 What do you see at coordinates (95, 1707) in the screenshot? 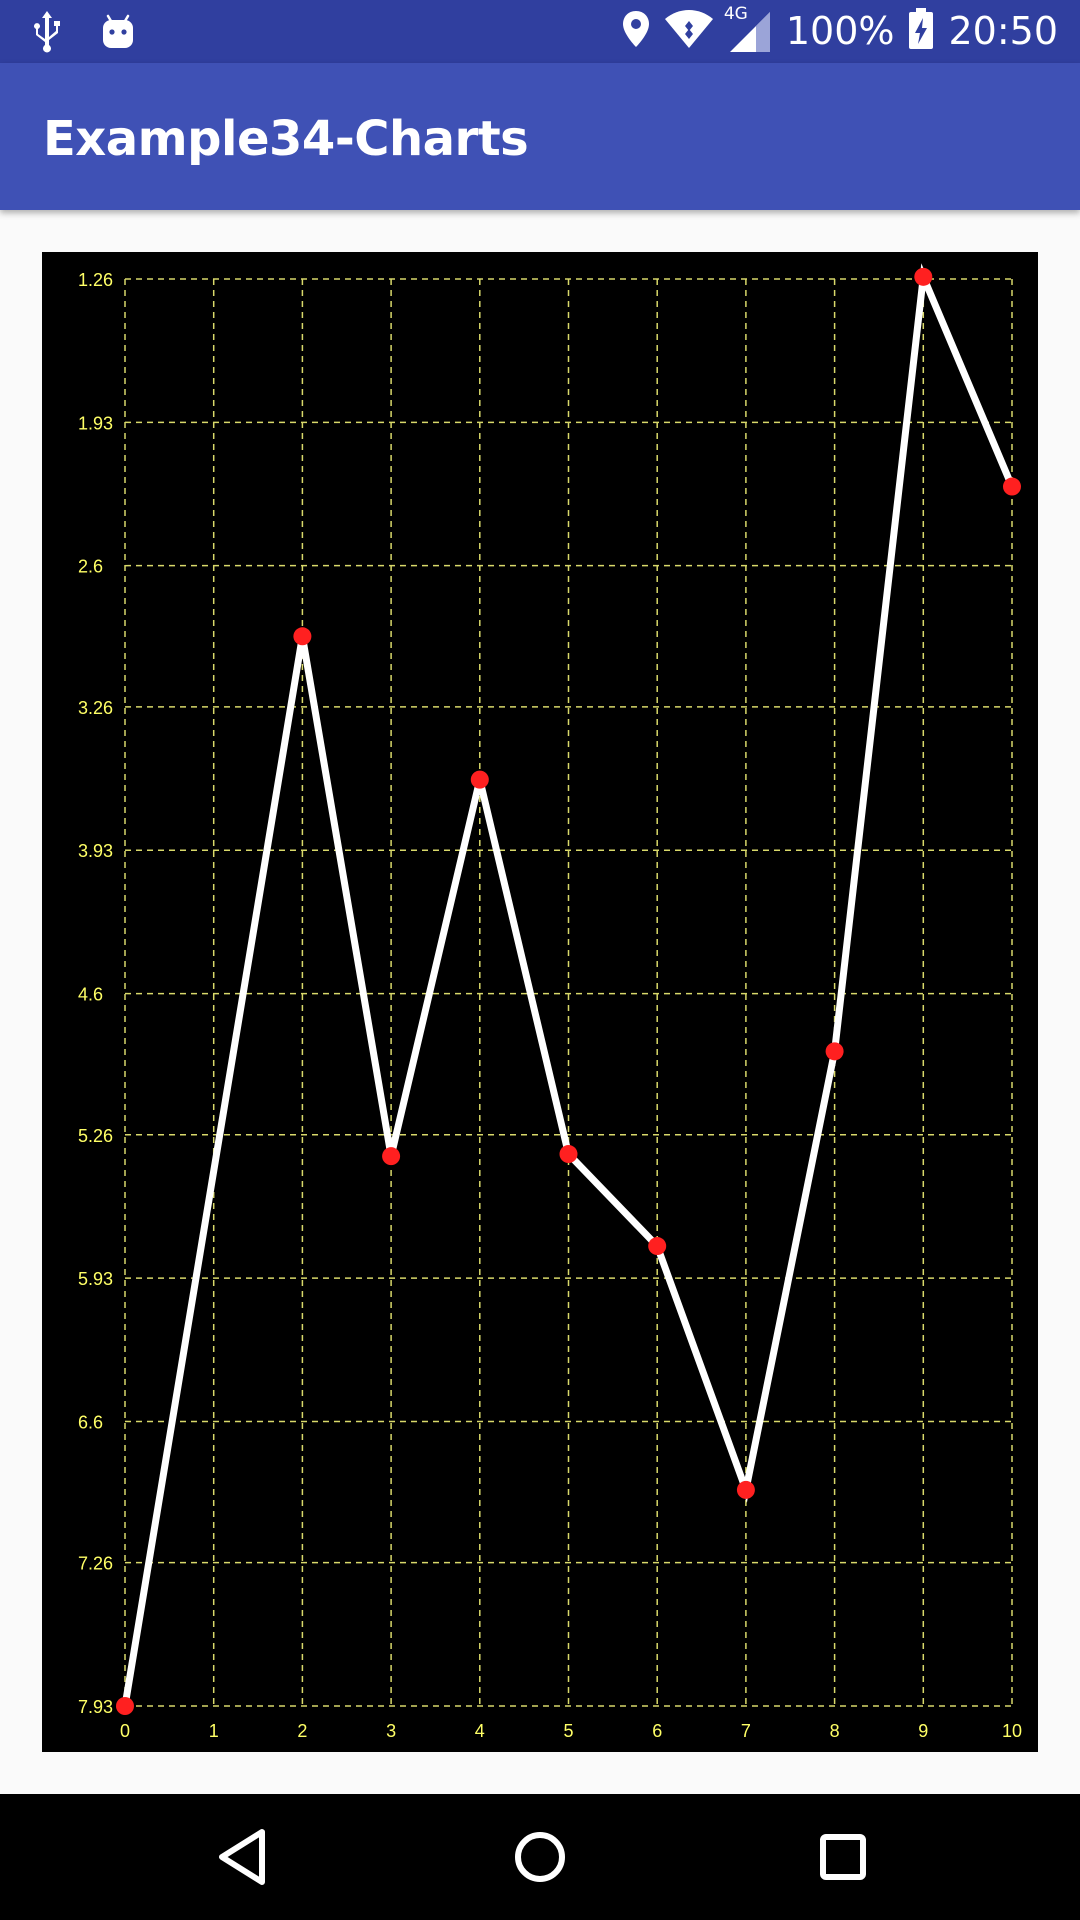
I see `y-tick-label: 7.93` at bounding box center [95, 1707].